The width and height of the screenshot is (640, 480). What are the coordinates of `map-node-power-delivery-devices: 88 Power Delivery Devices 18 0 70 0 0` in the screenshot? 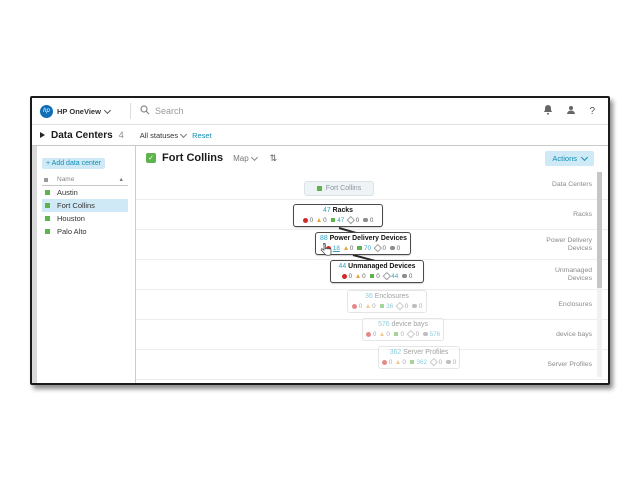 It's located at (363, 243).